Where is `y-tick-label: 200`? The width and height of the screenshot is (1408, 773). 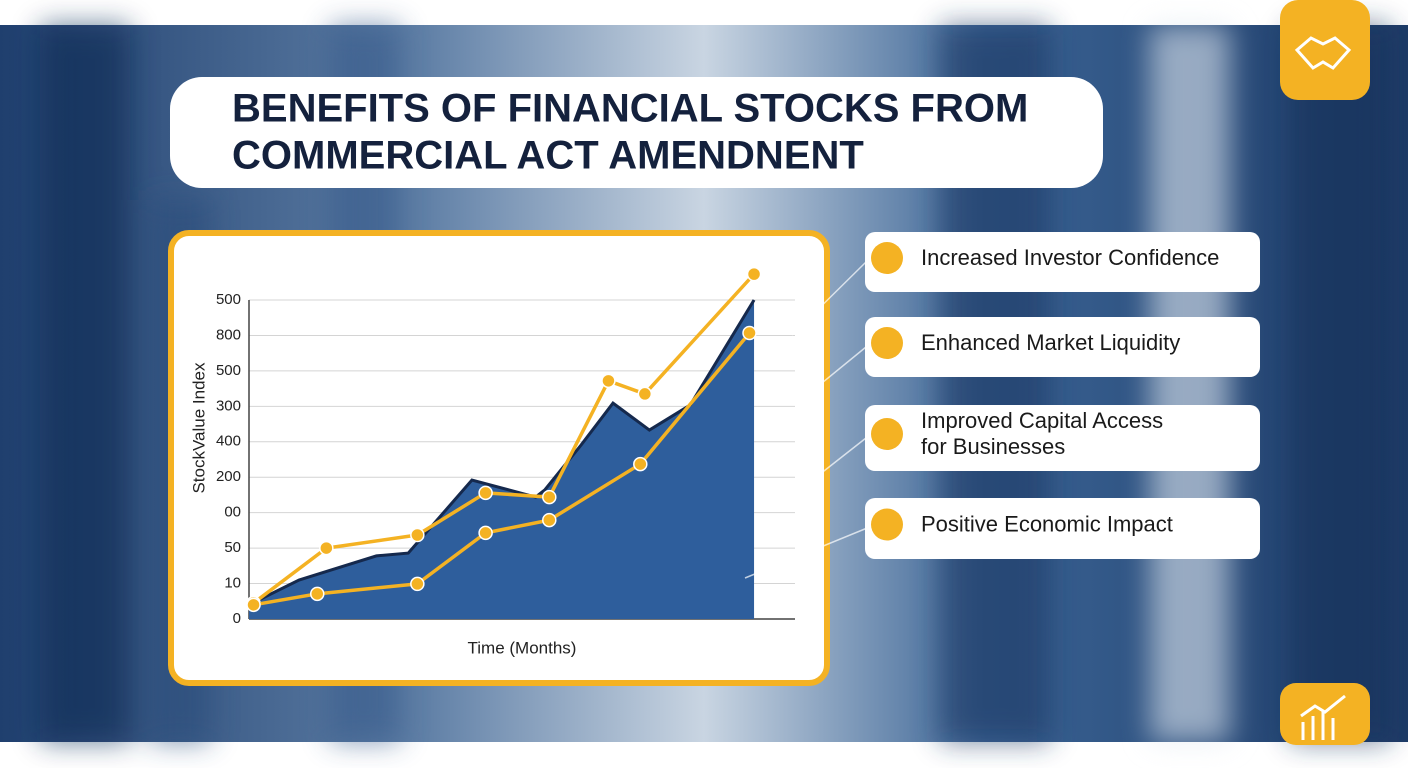
y-tick-label: 200 is located at coordinates (228, 476).